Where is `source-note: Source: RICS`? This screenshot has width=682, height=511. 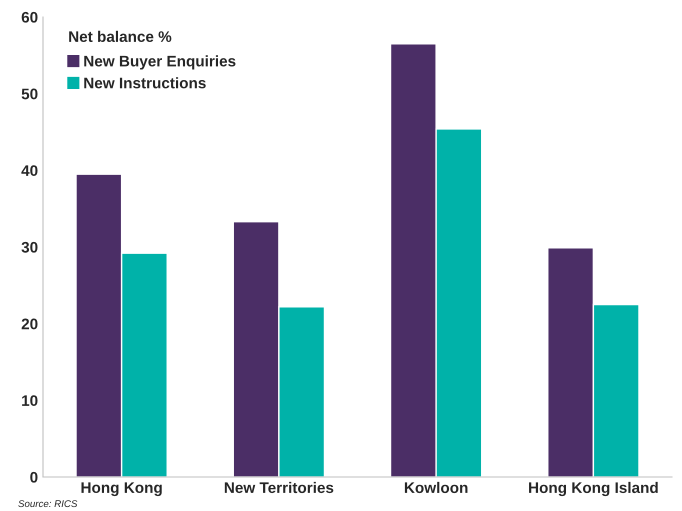 source-note: Source: RICS is located at coordinates (48, 504).